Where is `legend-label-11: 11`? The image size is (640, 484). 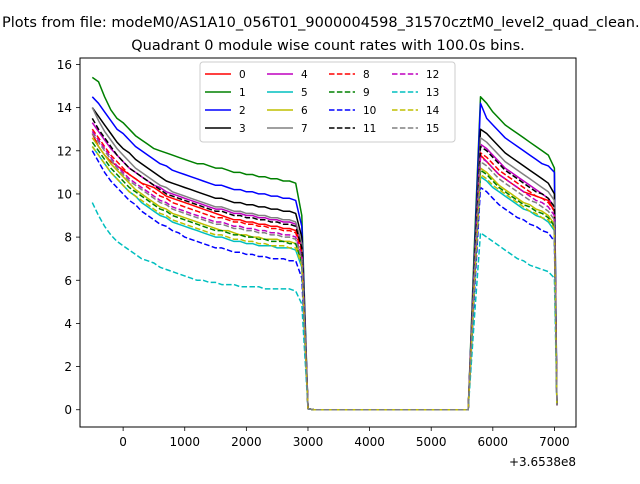
legend-label-11: 11 is located at coordinates (369, 129).